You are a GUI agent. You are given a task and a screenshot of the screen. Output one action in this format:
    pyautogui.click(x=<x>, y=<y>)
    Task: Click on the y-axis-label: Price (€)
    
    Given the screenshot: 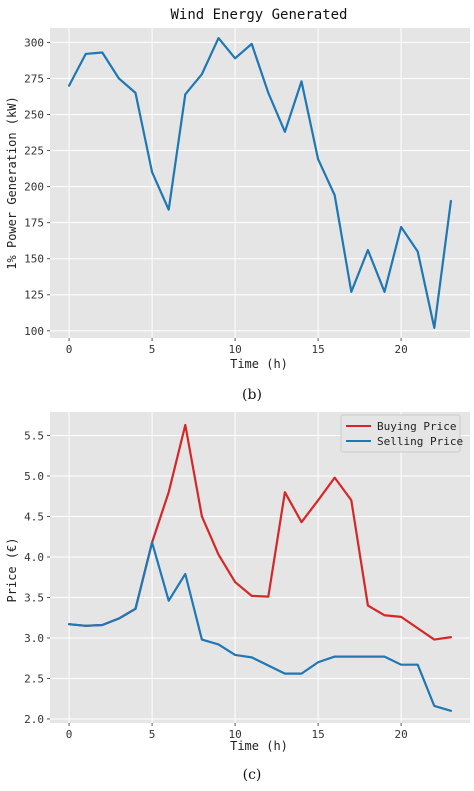 What is the action you would take?
    pyautogui.click(x=12, y=569)
    